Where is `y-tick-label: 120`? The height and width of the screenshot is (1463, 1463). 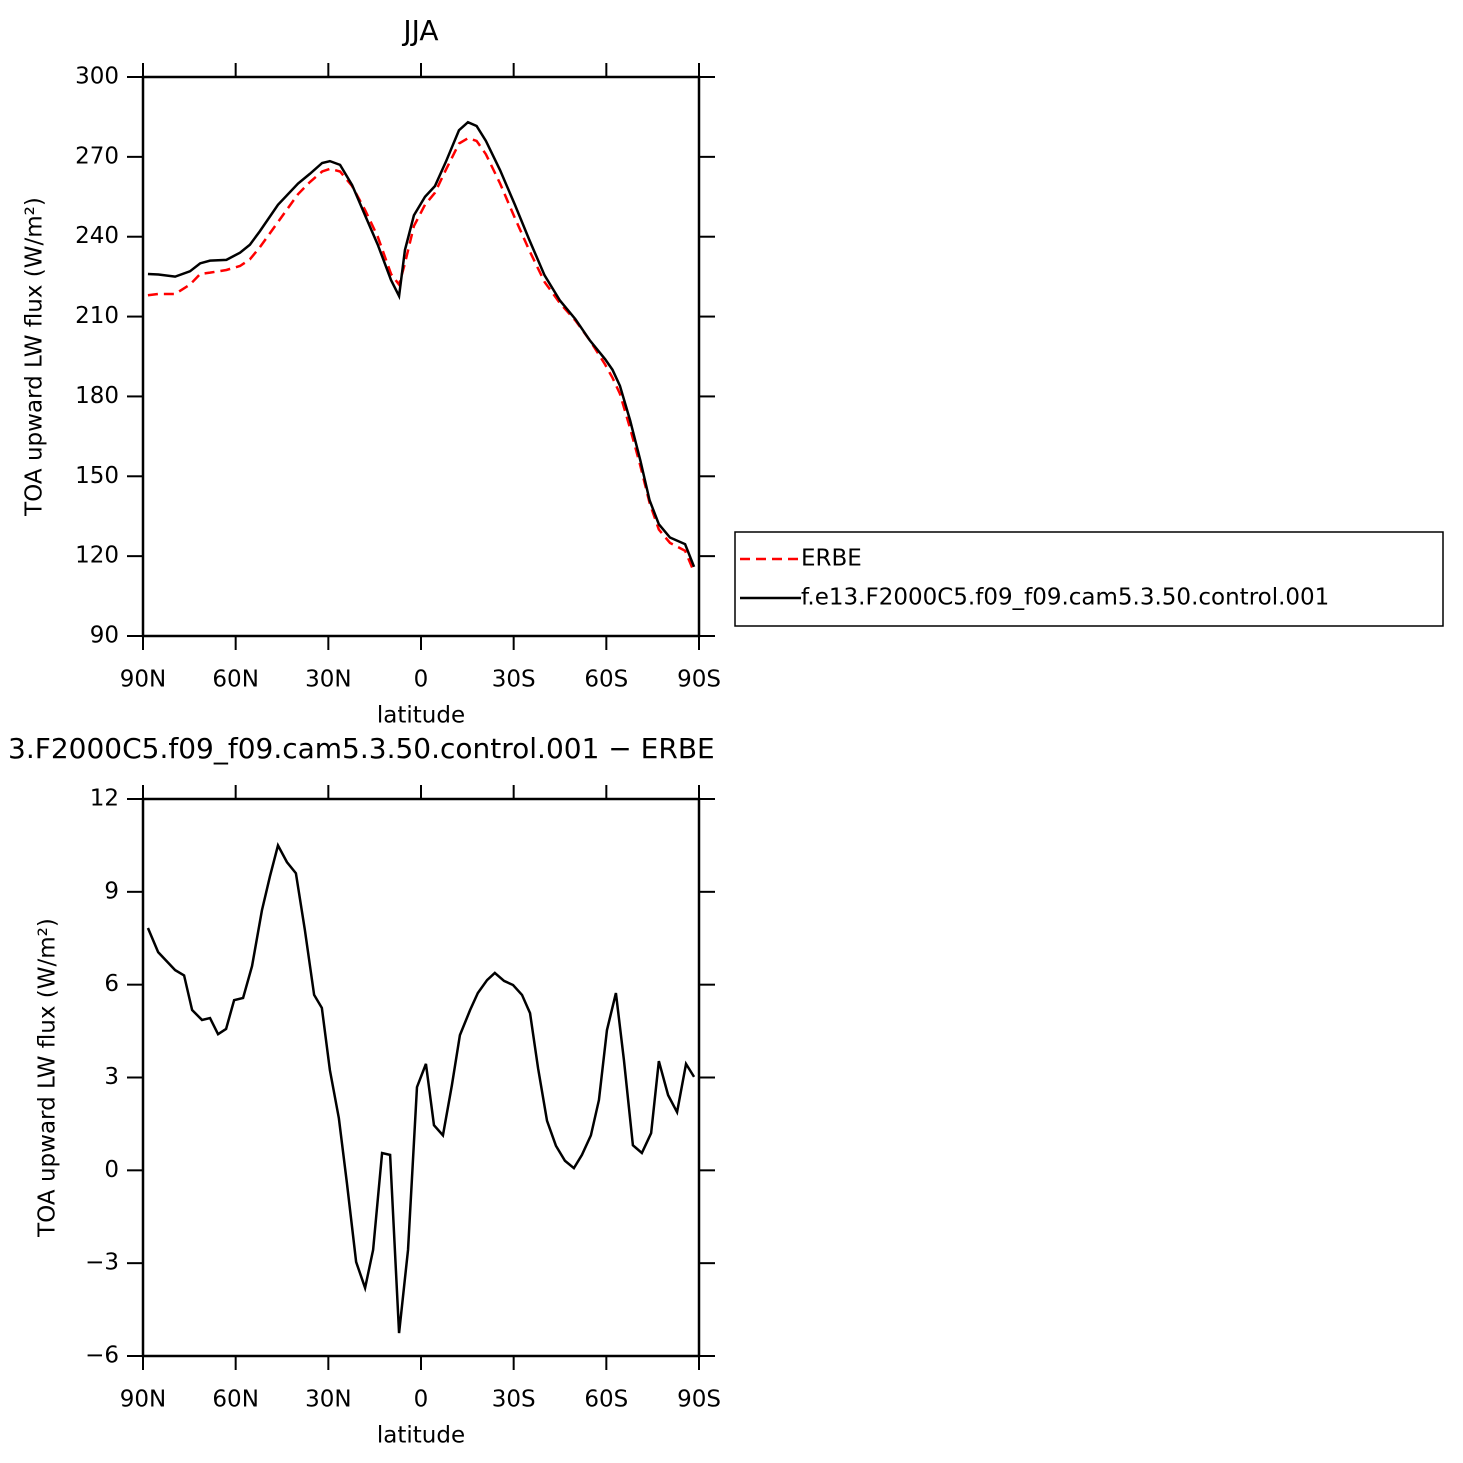
y-tick-label: 120 is located at coordinates (97, 556).